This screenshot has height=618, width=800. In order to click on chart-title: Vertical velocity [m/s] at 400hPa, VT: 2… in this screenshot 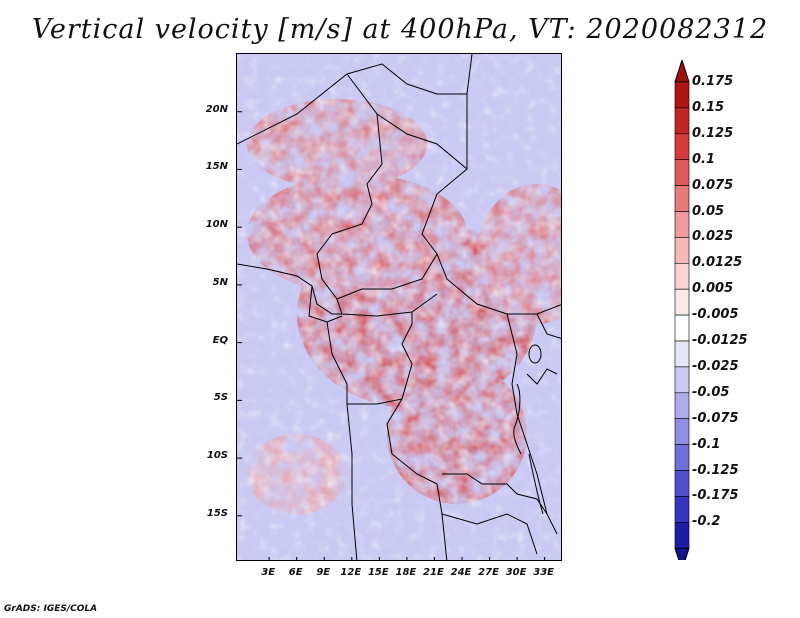, I will do `click(400, 29)`.